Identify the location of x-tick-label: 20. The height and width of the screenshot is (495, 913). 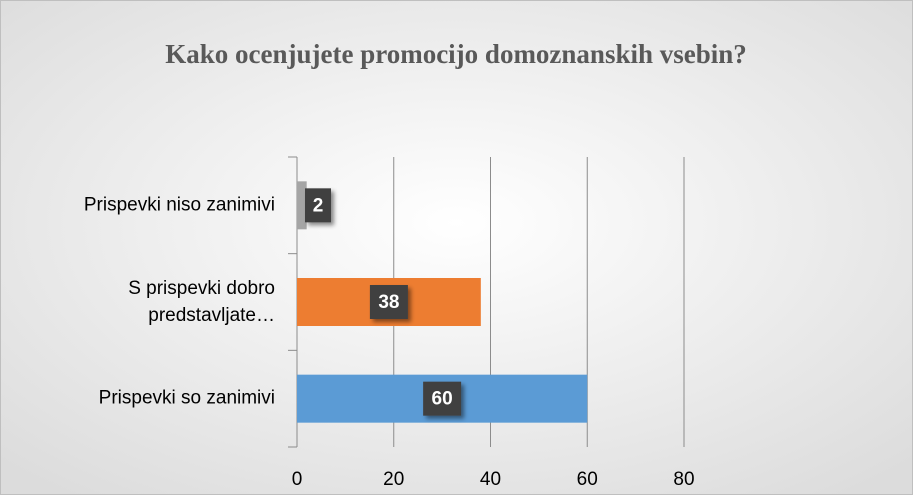
(393, 479).